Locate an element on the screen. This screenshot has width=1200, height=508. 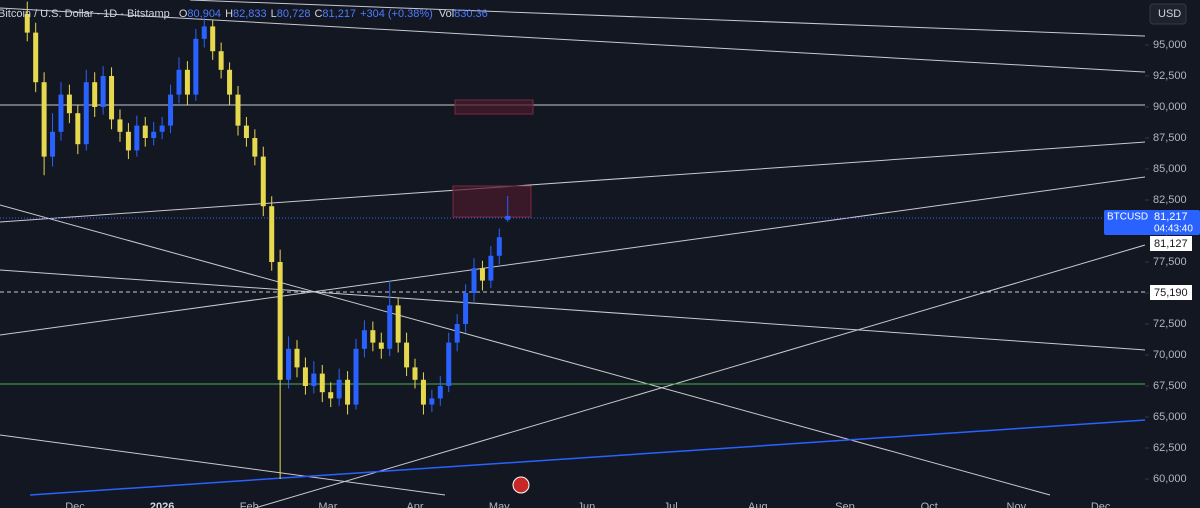
y-tick-label: 85,000 is located at coordinates (1170, 169).